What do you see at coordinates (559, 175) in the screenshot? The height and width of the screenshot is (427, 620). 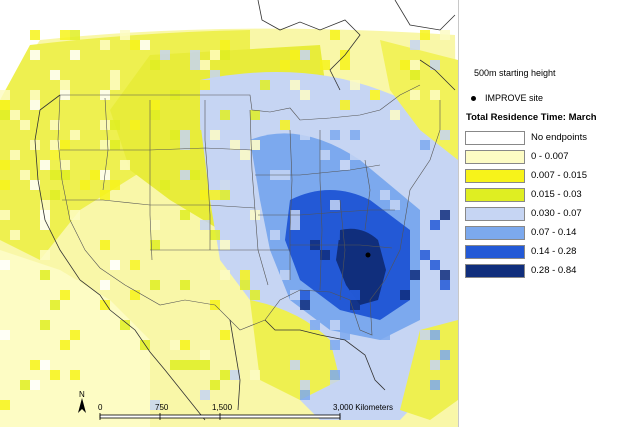 I see `legend-label: 0.007 - 0.015` at bounding box center [559, 175].